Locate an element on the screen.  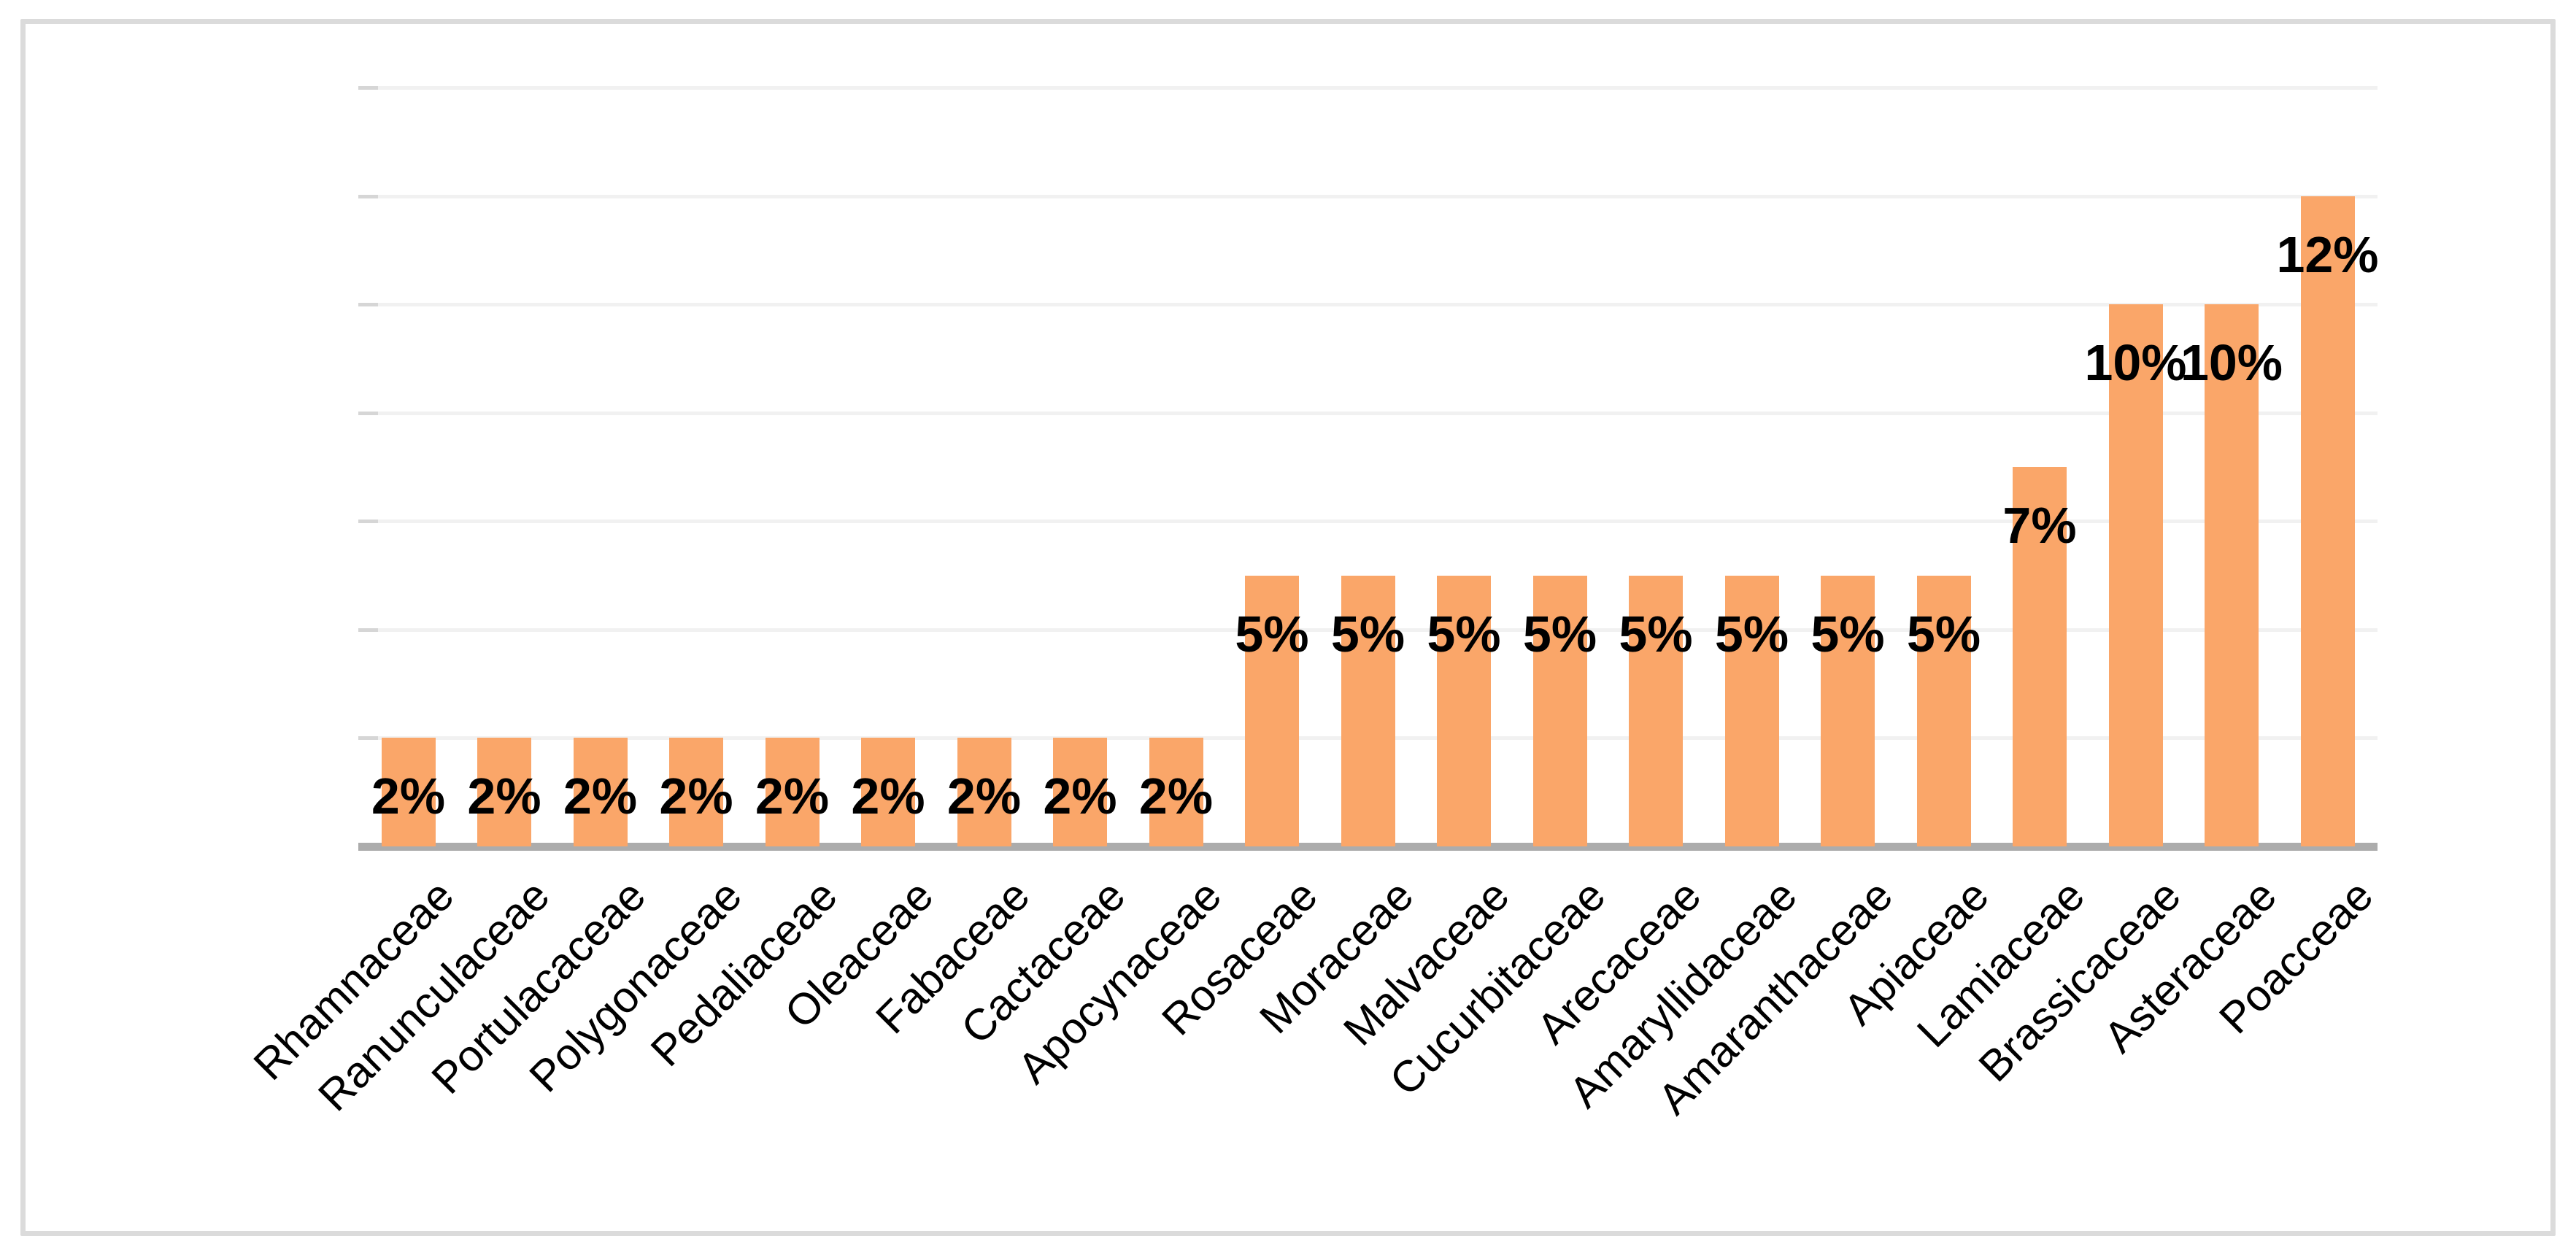
x-axis-line is located at coordinates (1368, 847).